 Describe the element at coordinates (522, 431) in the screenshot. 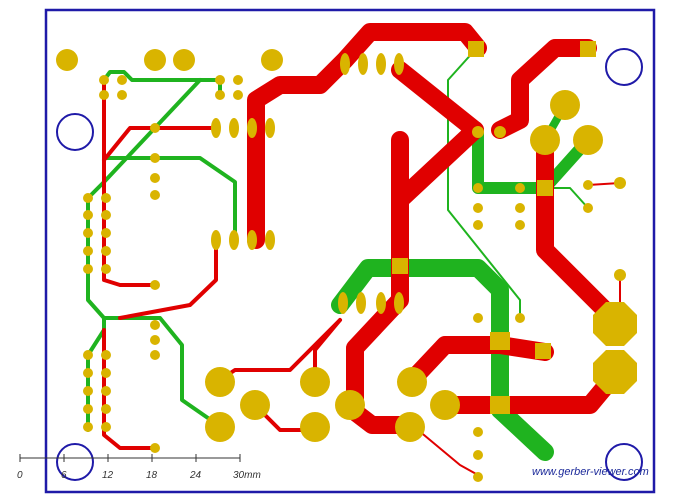

I see `green-wide-trace-bottom` at that location.